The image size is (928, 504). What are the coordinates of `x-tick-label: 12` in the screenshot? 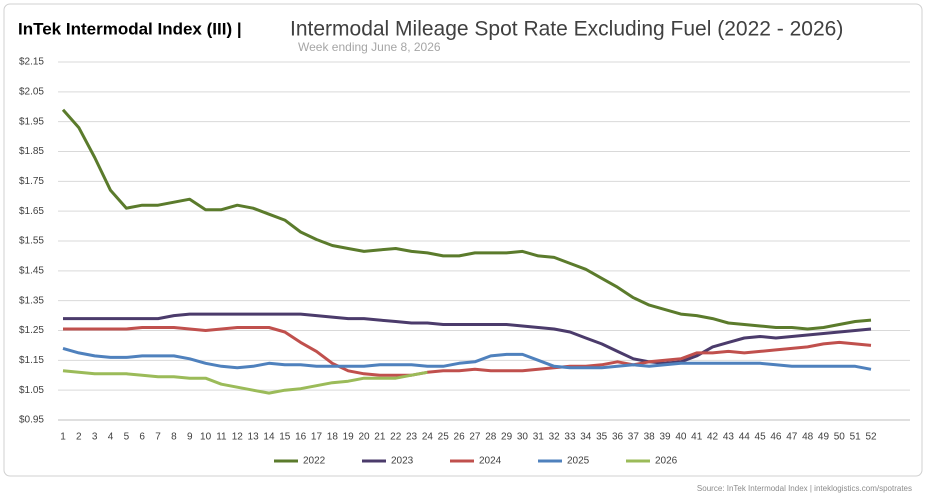 It's located at (238, 437).